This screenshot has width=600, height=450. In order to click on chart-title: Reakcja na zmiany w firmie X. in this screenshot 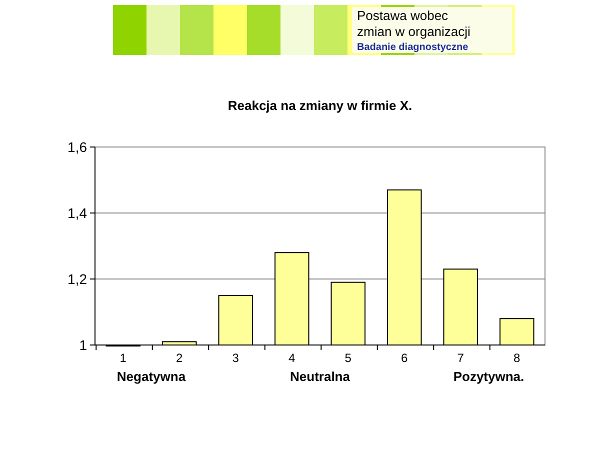, I will do `click(320, 105)`.